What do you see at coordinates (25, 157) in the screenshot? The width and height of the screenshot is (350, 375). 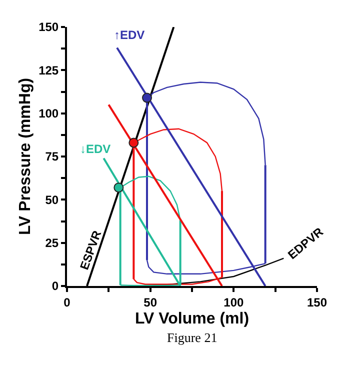 I see `y-axis-title: LV Pressure (mmHg)` at bounding box center [25, 157].